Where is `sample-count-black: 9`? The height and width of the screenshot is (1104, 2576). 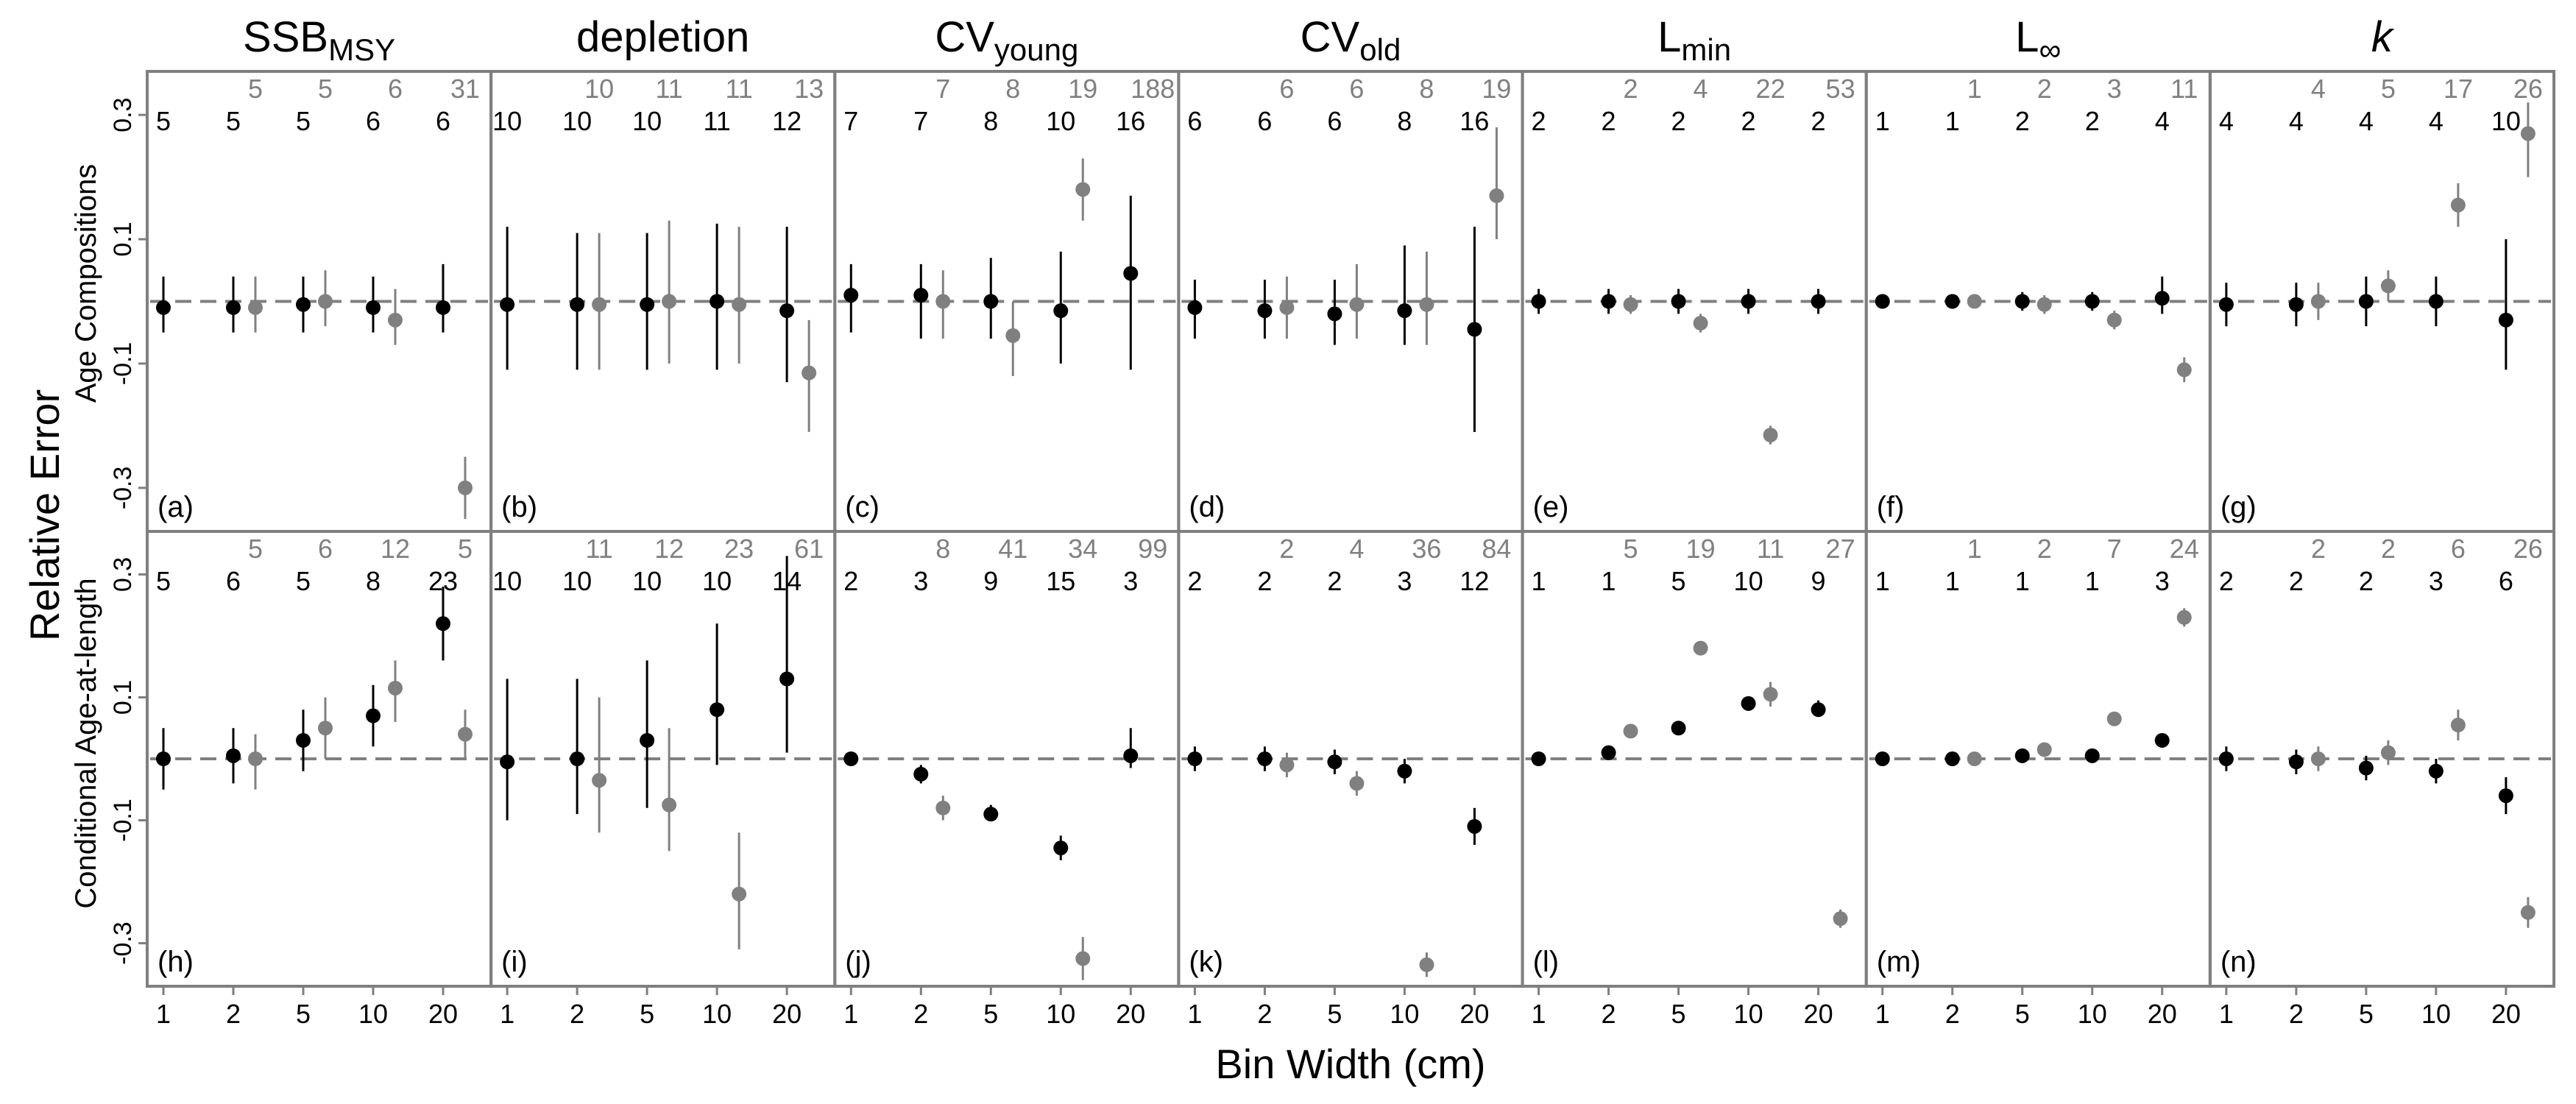 sample-count-black: 9 is located at coordinates (1818, 581).